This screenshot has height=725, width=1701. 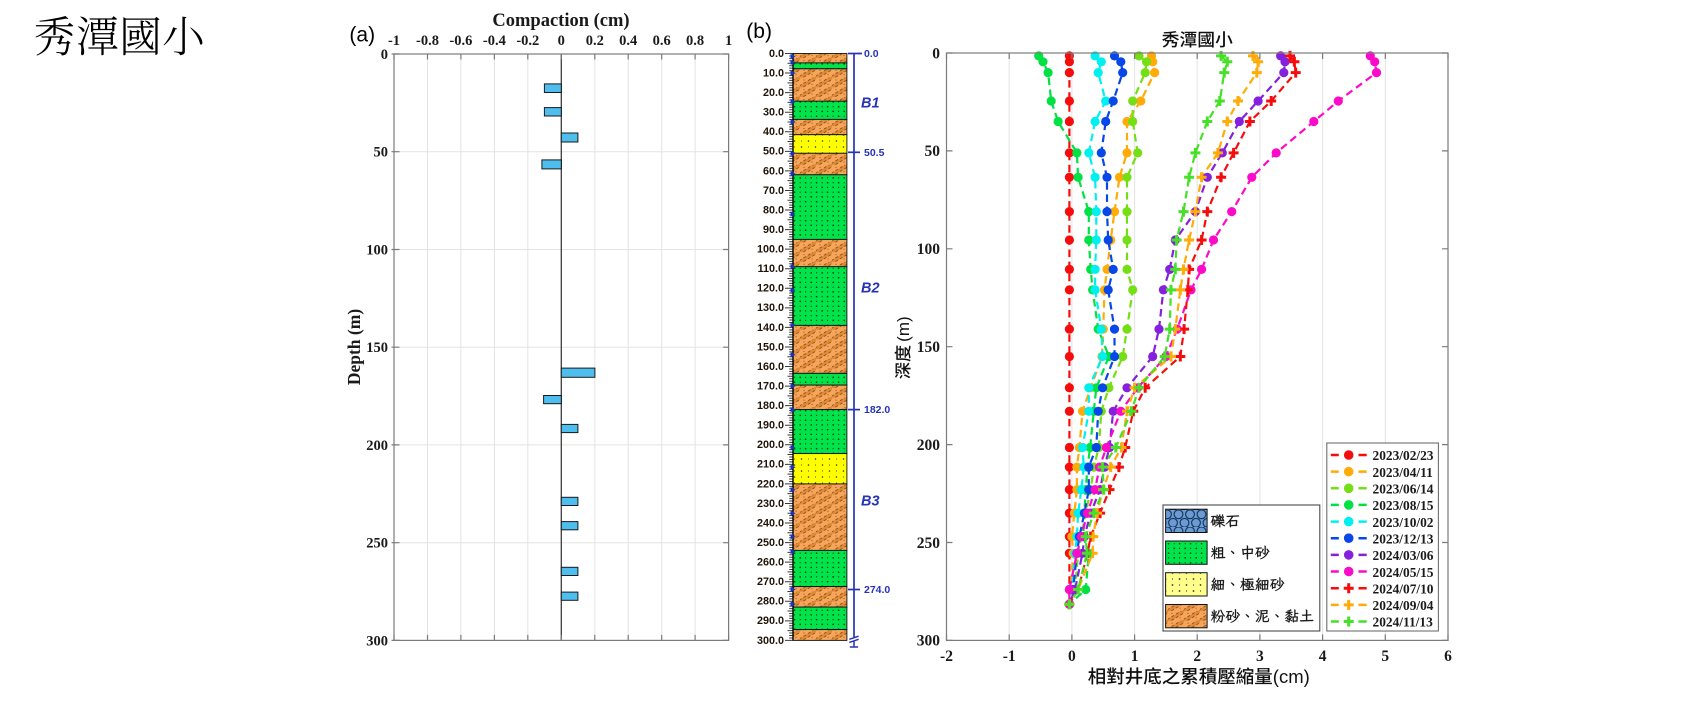 What do you see at coordinates (1385, 656) in the screenshot?
I see `svg-text: 5` at bounding box center [1385, 656].